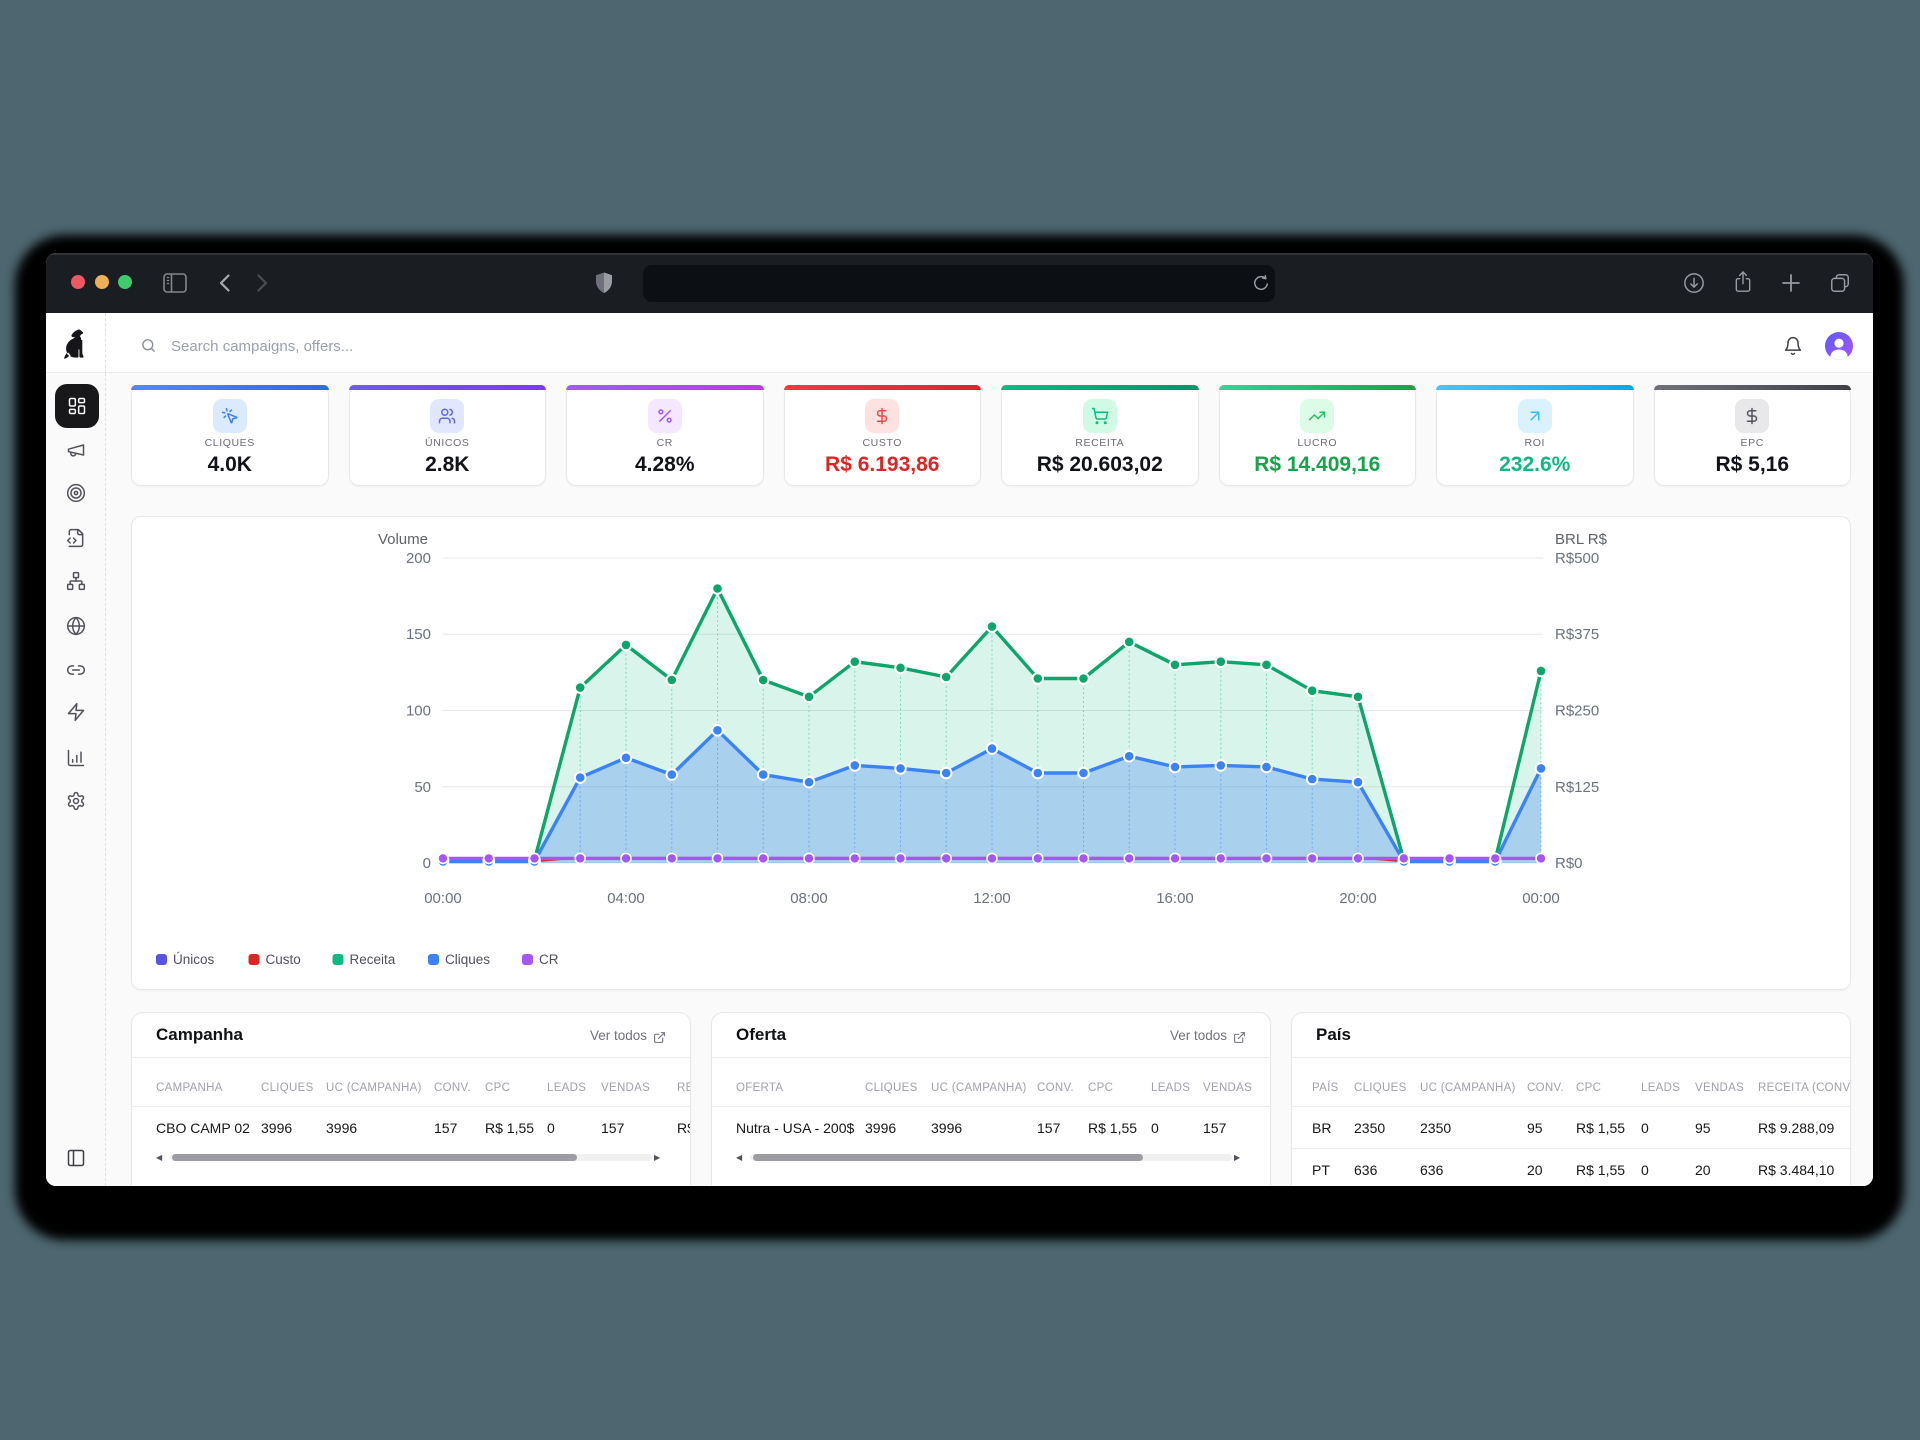 The image size is (1920, 1440). What do you see at coordinates (418, 634) in the screenshot?
I see `svg-text: 150` at bounding box center [418, 634].